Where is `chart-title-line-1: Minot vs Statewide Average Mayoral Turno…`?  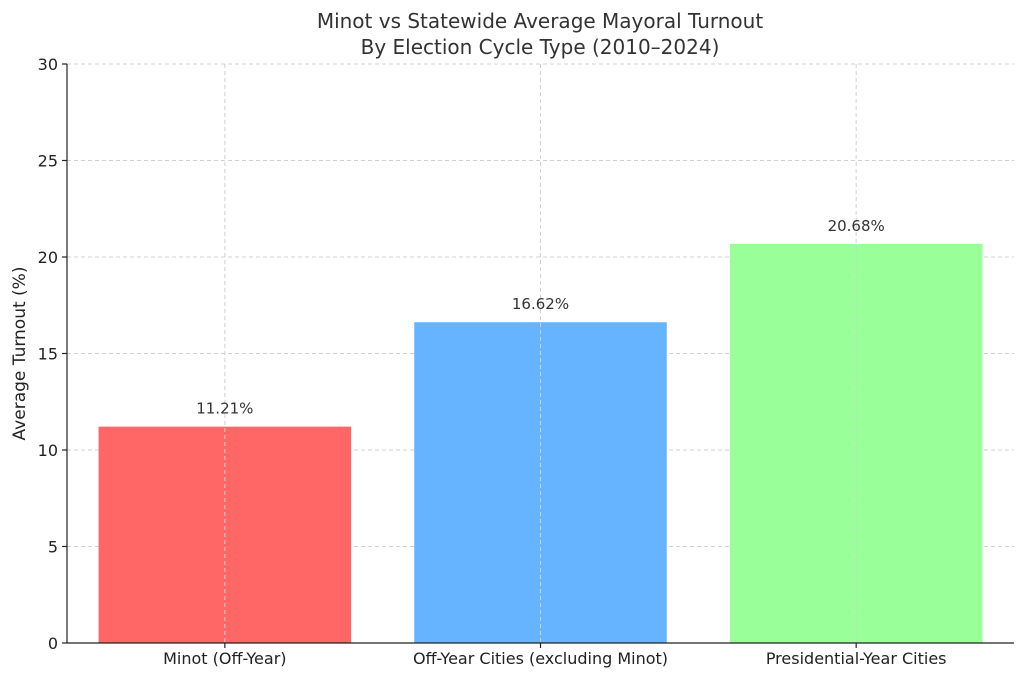
chart-title-line-1: Minot vs Statewide Average Mayoral Turno… is located at coordinates (540, 21).